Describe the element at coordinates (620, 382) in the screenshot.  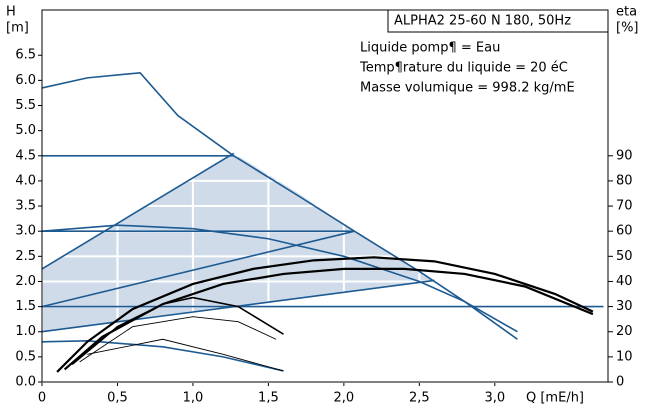
I see `y2-tick-label: 0` at that location.